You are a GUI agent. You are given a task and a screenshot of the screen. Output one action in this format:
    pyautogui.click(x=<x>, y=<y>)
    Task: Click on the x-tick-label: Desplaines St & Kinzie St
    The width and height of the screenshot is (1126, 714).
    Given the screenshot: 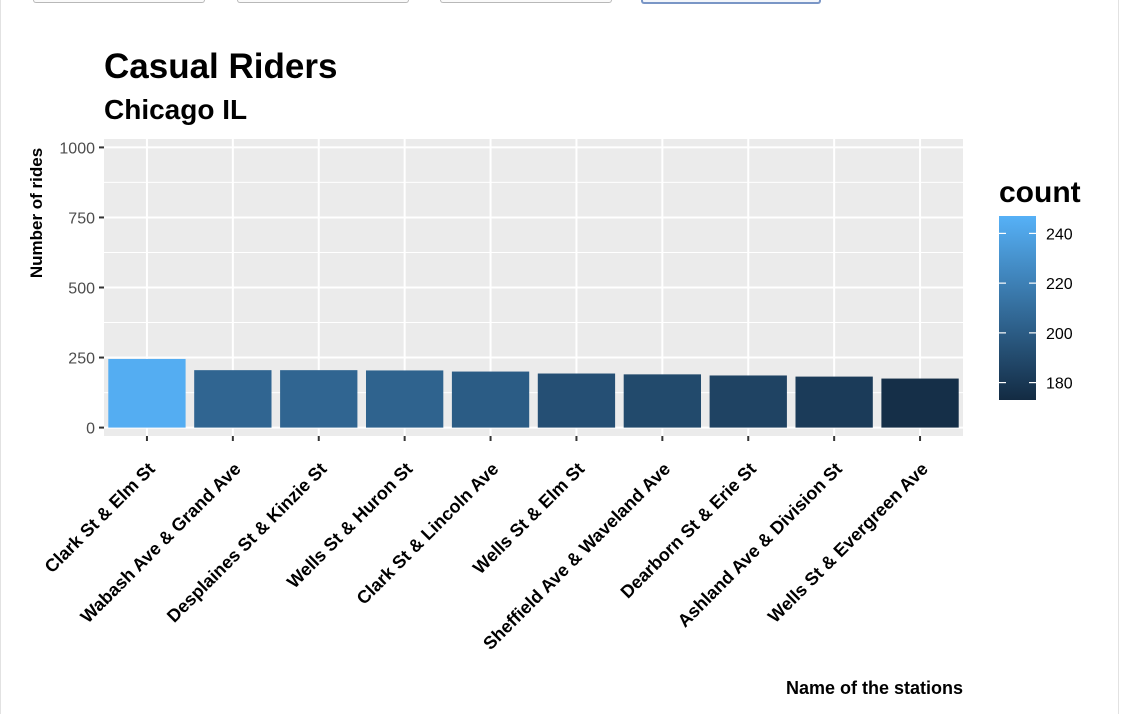 What is the action you would take?
    pyautogui.click(x=247, y=543)
    